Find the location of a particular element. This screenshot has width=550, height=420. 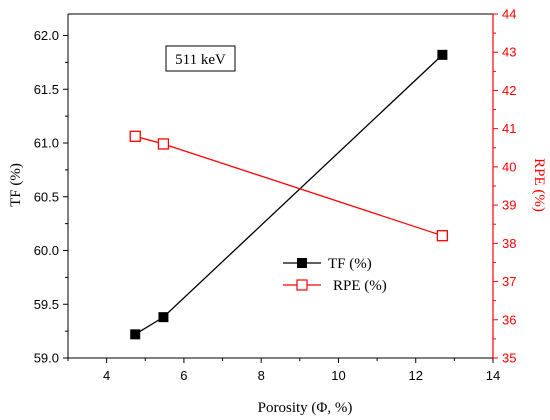

legend-marker-tf is located at coordinates (302, 263).